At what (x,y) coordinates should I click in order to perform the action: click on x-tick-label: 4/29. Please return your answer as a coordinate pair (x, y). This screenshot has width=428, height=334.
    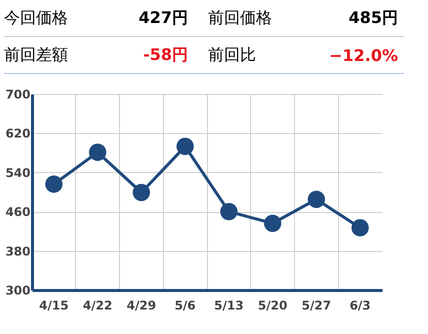
    Looking at the image, I should click on (141, 305).